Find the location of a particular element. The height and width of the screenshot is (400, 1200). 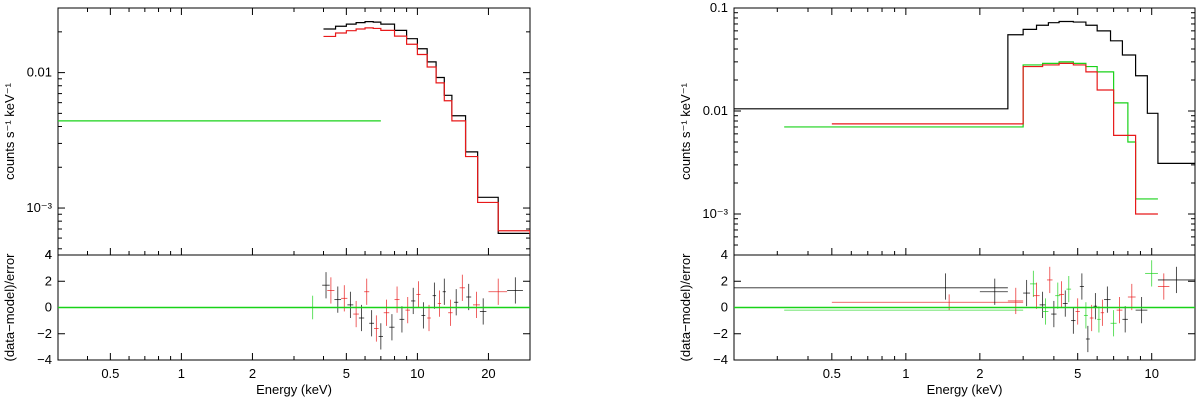

model-curve-green is located at coordinates (971, 130).